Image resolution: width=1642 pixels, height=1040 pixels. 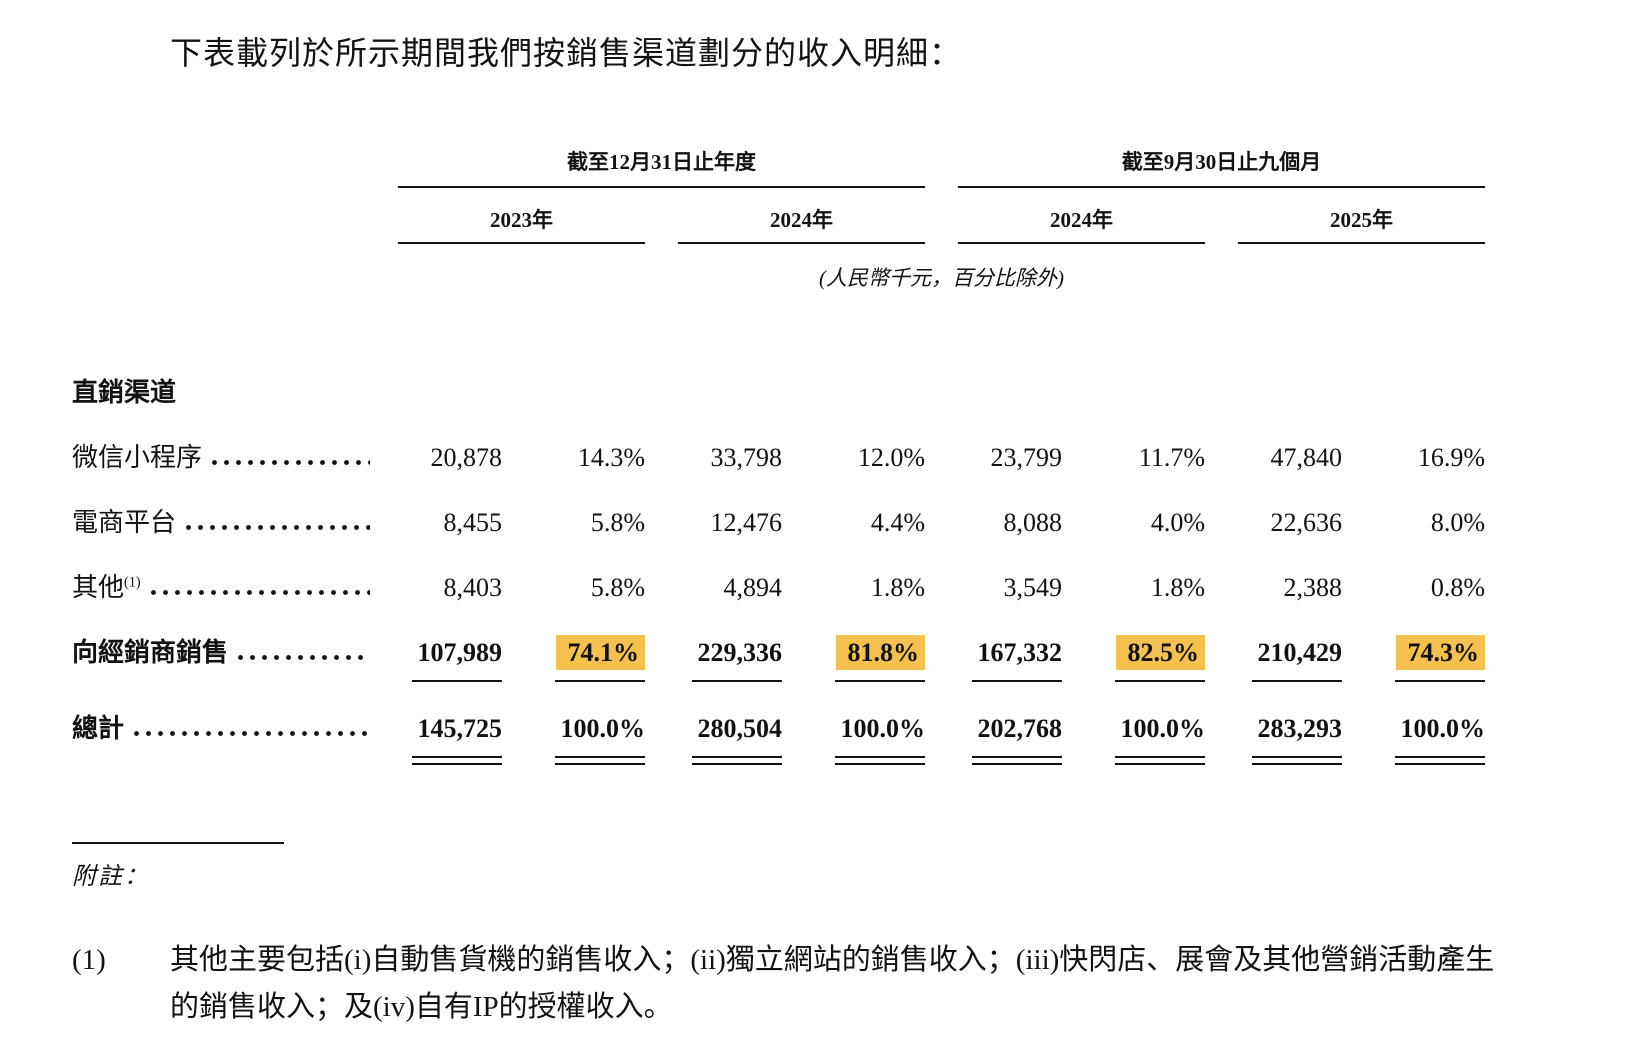 I want to click on units-note: (人民幣千元，百分比除外), so click(x=941, y=278).